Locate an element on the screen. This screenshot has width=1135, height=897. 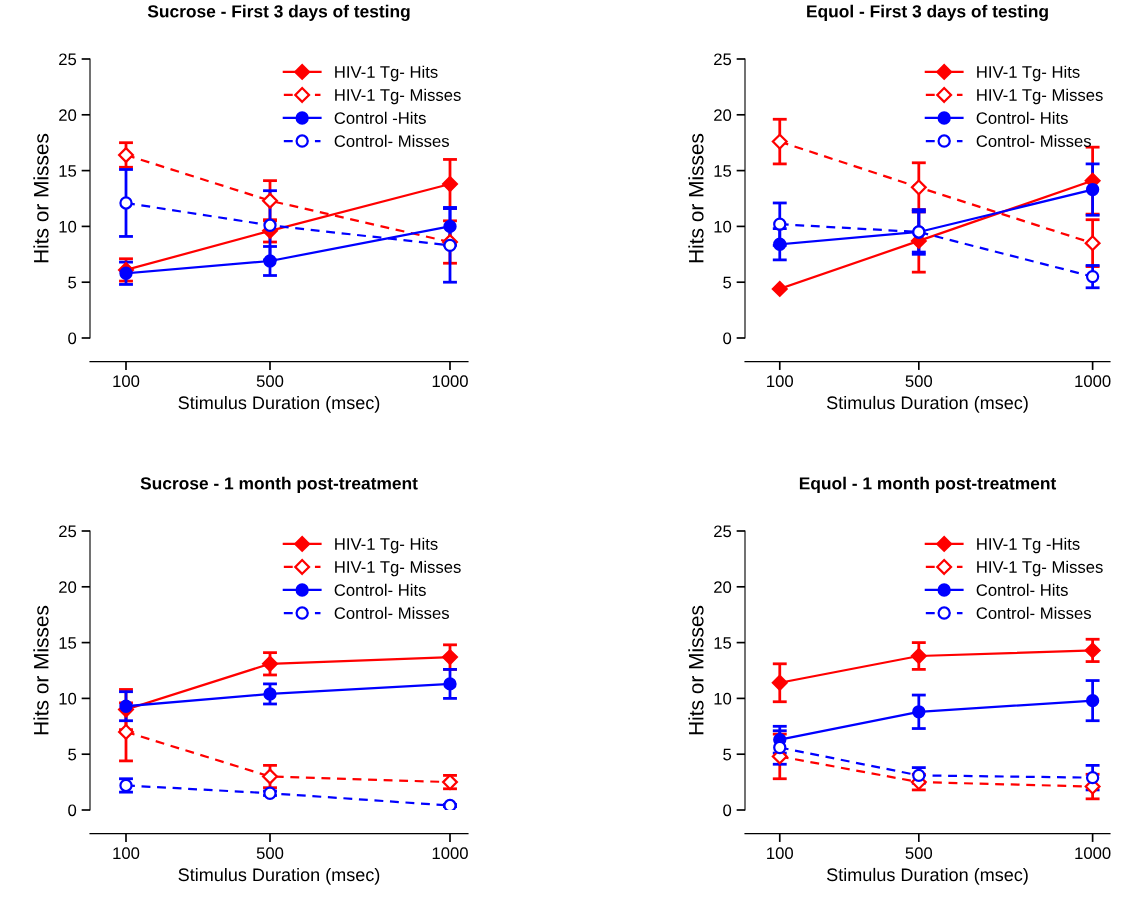
chart-title: Equol - First 3 days of testing is located at coordinates (927, 13).